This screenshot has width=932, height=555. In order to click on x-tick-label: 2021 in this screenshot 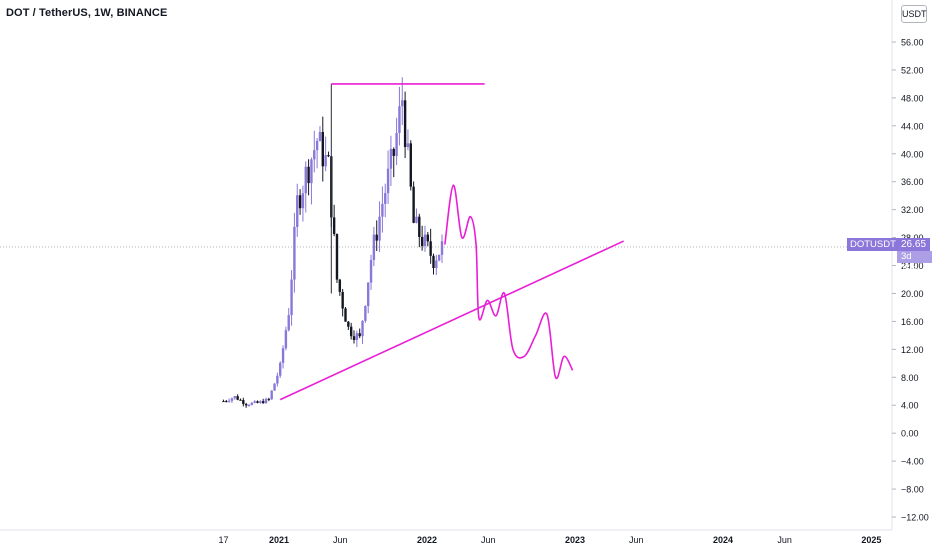, I will do `click(279, 540)`.